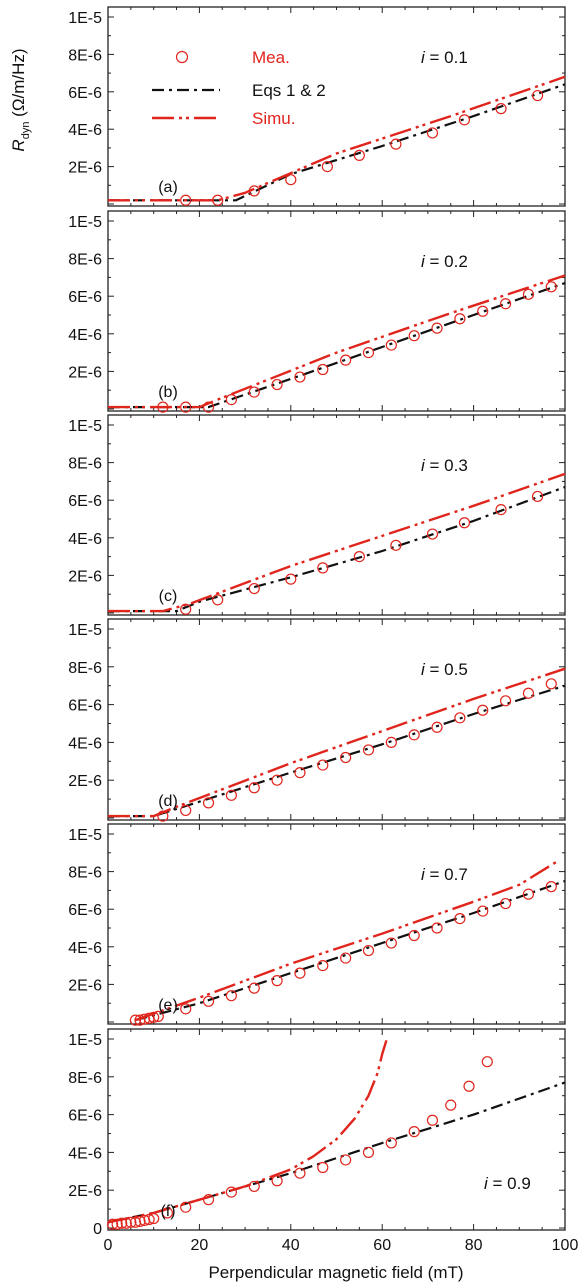  What do you see at coordinates (168, 596) in the screenshot?
I see `panel-label: (c)` at bounding box center [168, 596].